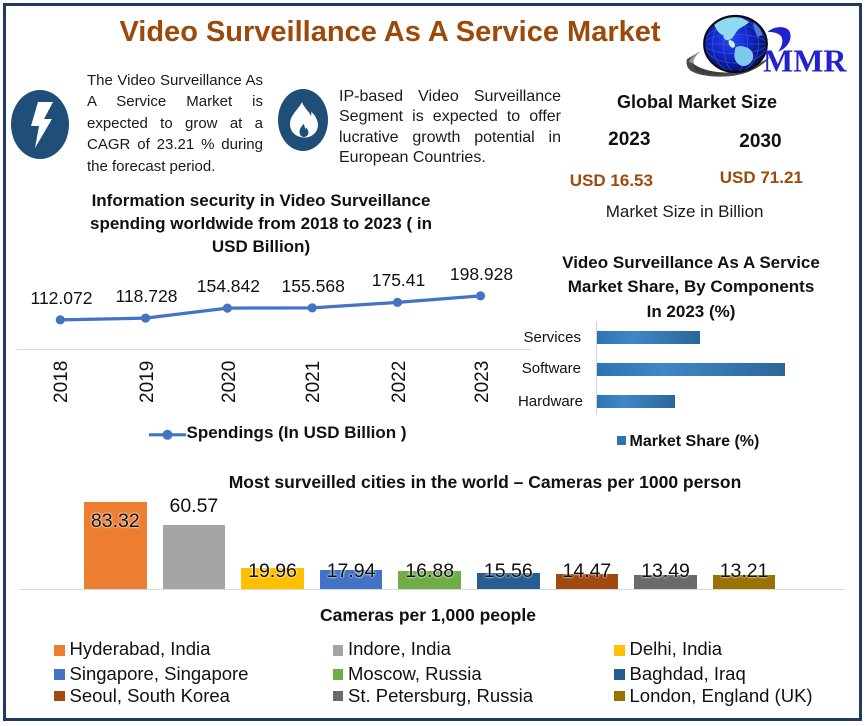 Image resolution: width=865 pixels, height=726 pixels. I want to click on svg-text: MMR, so click(805, 61).